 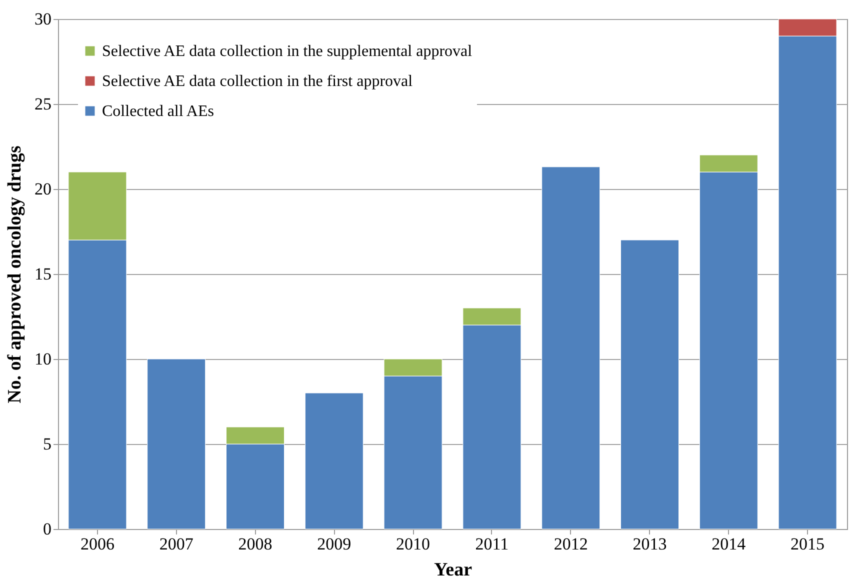 I want to click on y-tick-label: 5, so click(x=47, y=444).